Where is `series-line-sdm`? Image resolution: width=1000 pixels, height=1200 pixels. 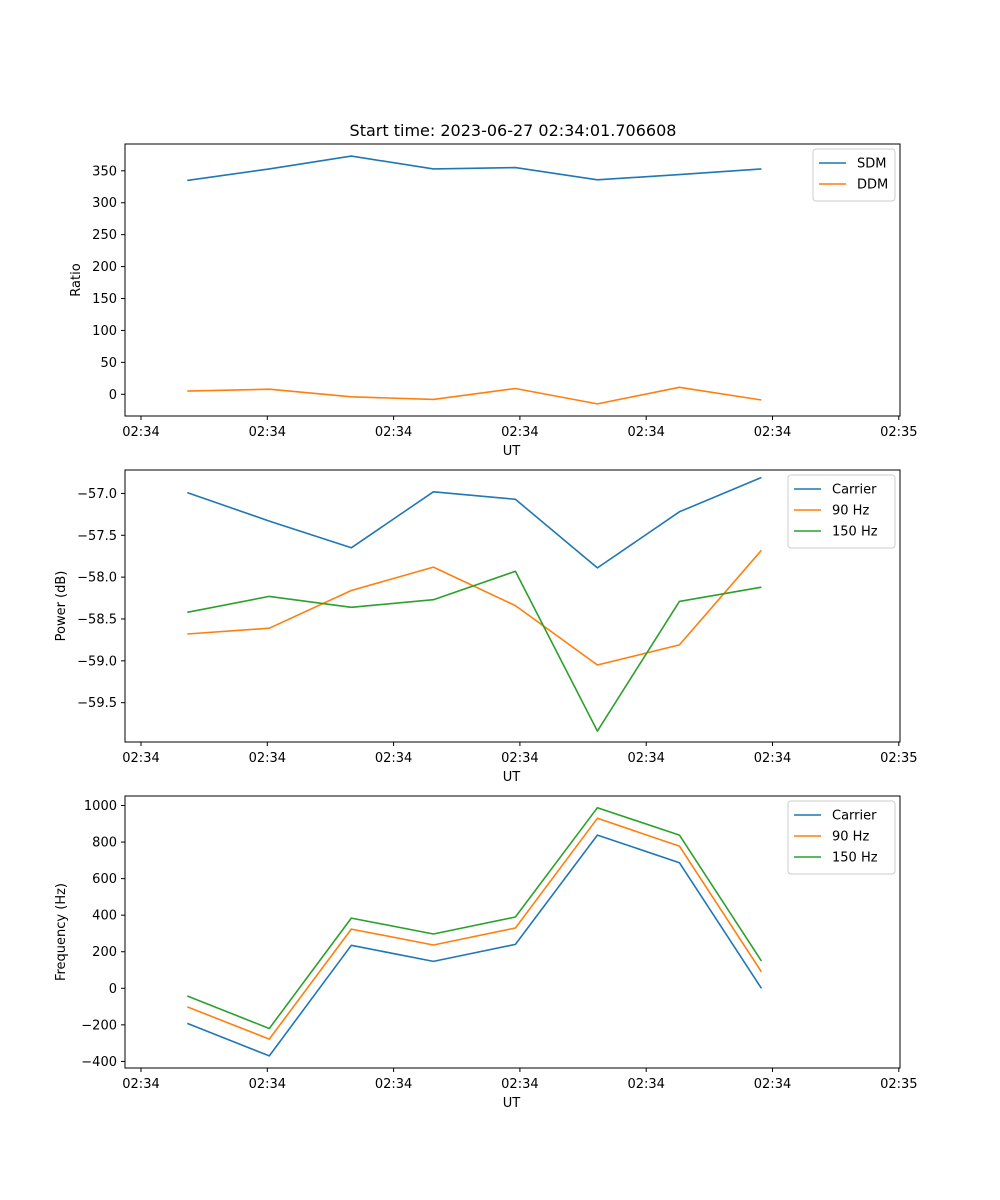 series-line-sdm is located at coordinates (474, 168).